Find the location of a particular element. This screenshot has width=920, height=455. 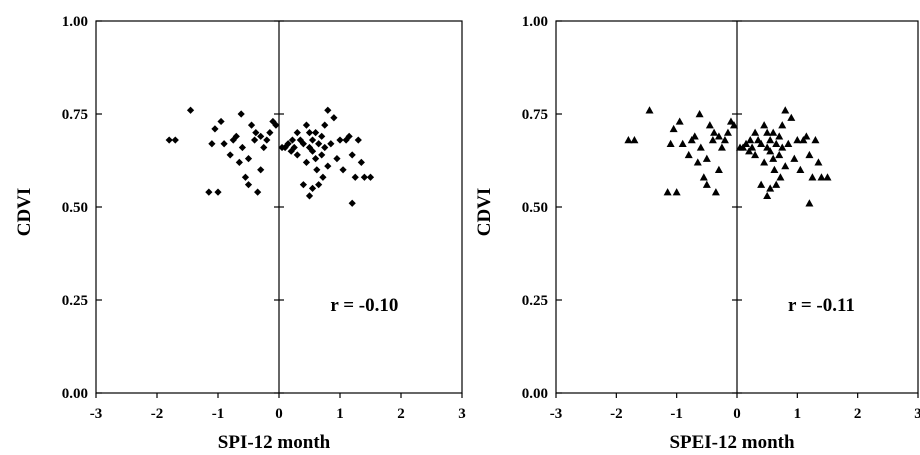

x-tick-label: 3 is located at coordinates (462, 414).